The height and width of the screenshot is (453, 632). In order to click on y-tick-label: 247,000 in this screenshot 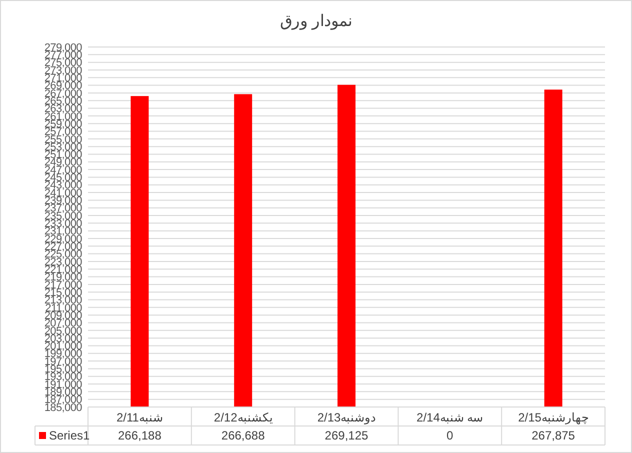, I will do `click(63, 170)`.